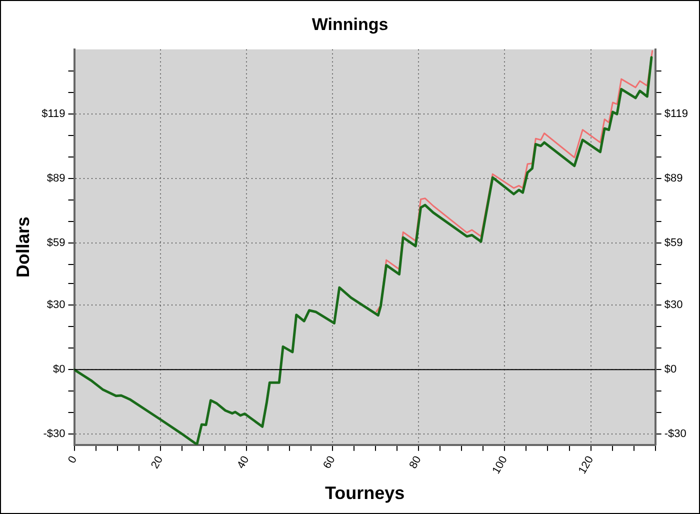 The image size is (700, 514). I want to click on y2-tick-label: $59, so click(673, 242).